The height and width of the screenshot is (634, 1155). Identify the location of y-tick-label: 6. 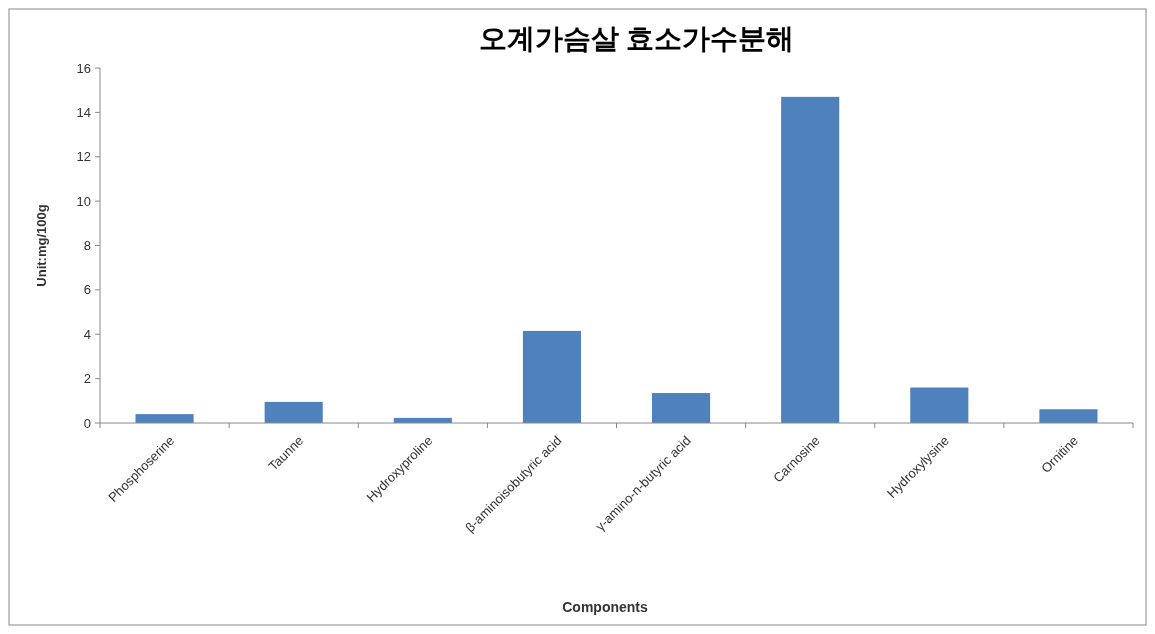
(87, 290).